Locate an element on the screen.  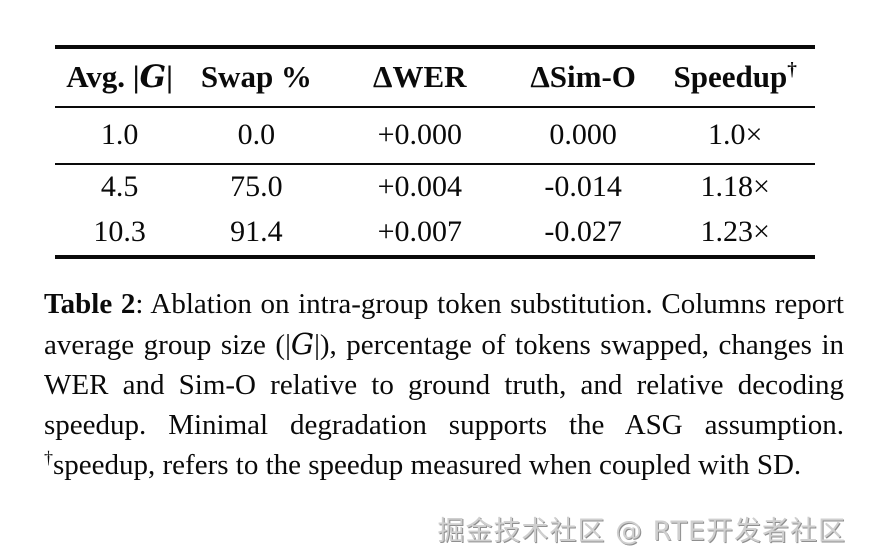
table-row: 4.5 75.0 +0.004 -0.014 1.18× is located at coordinates (435, 187).